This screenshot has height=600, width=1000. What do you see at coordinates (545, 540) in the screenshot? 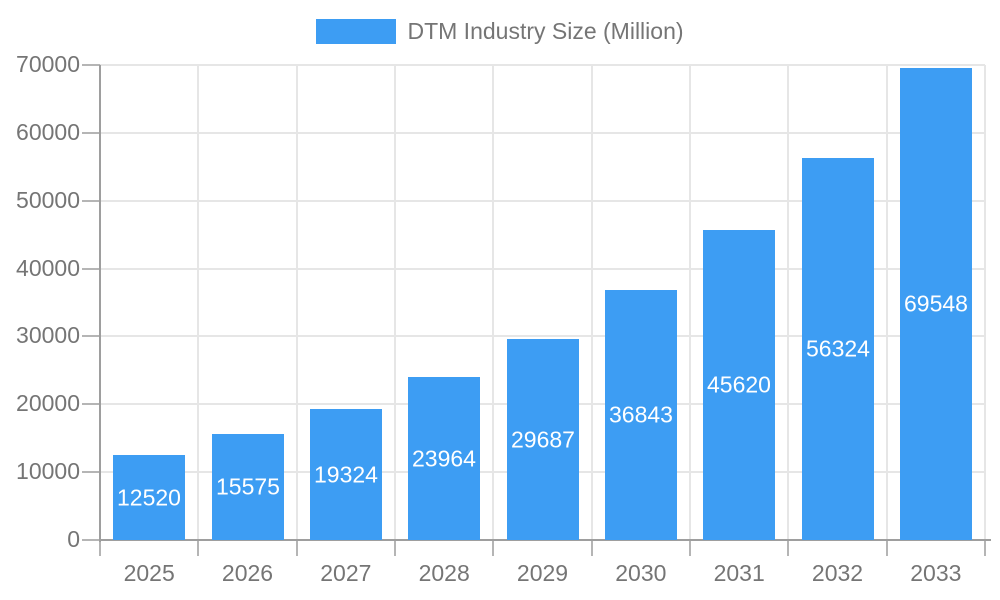
I see `x-axis-line` at bounding box center [545, 540].